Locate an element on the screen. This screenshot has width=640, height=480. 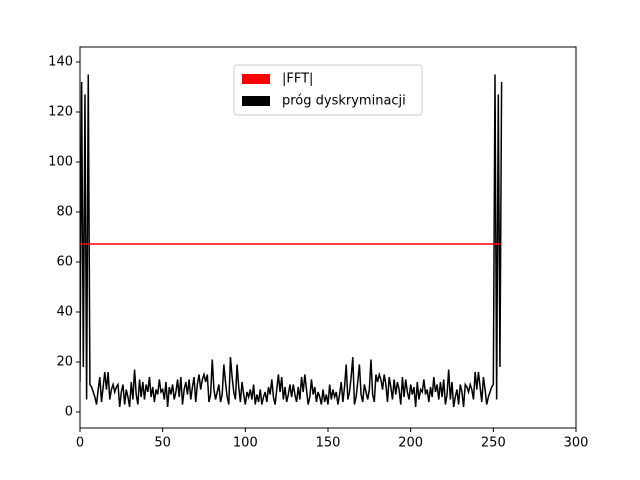
y-tick-label: 60 is located at coordinates (64, 262).